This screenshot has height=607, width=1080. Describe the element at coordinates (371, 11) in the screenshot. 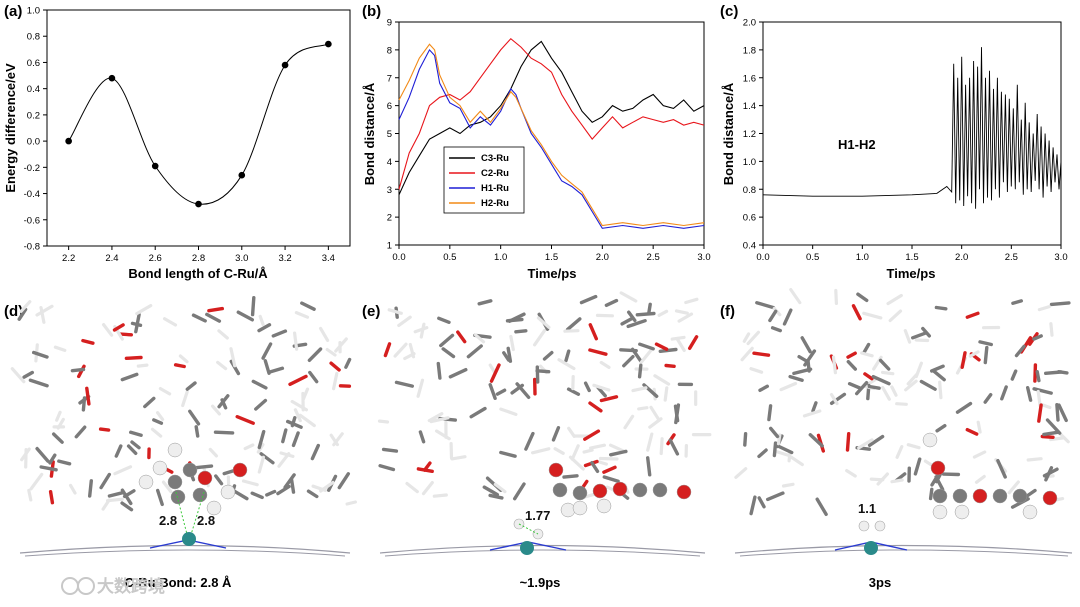

I see `panel-label-b: (b)` at that location.